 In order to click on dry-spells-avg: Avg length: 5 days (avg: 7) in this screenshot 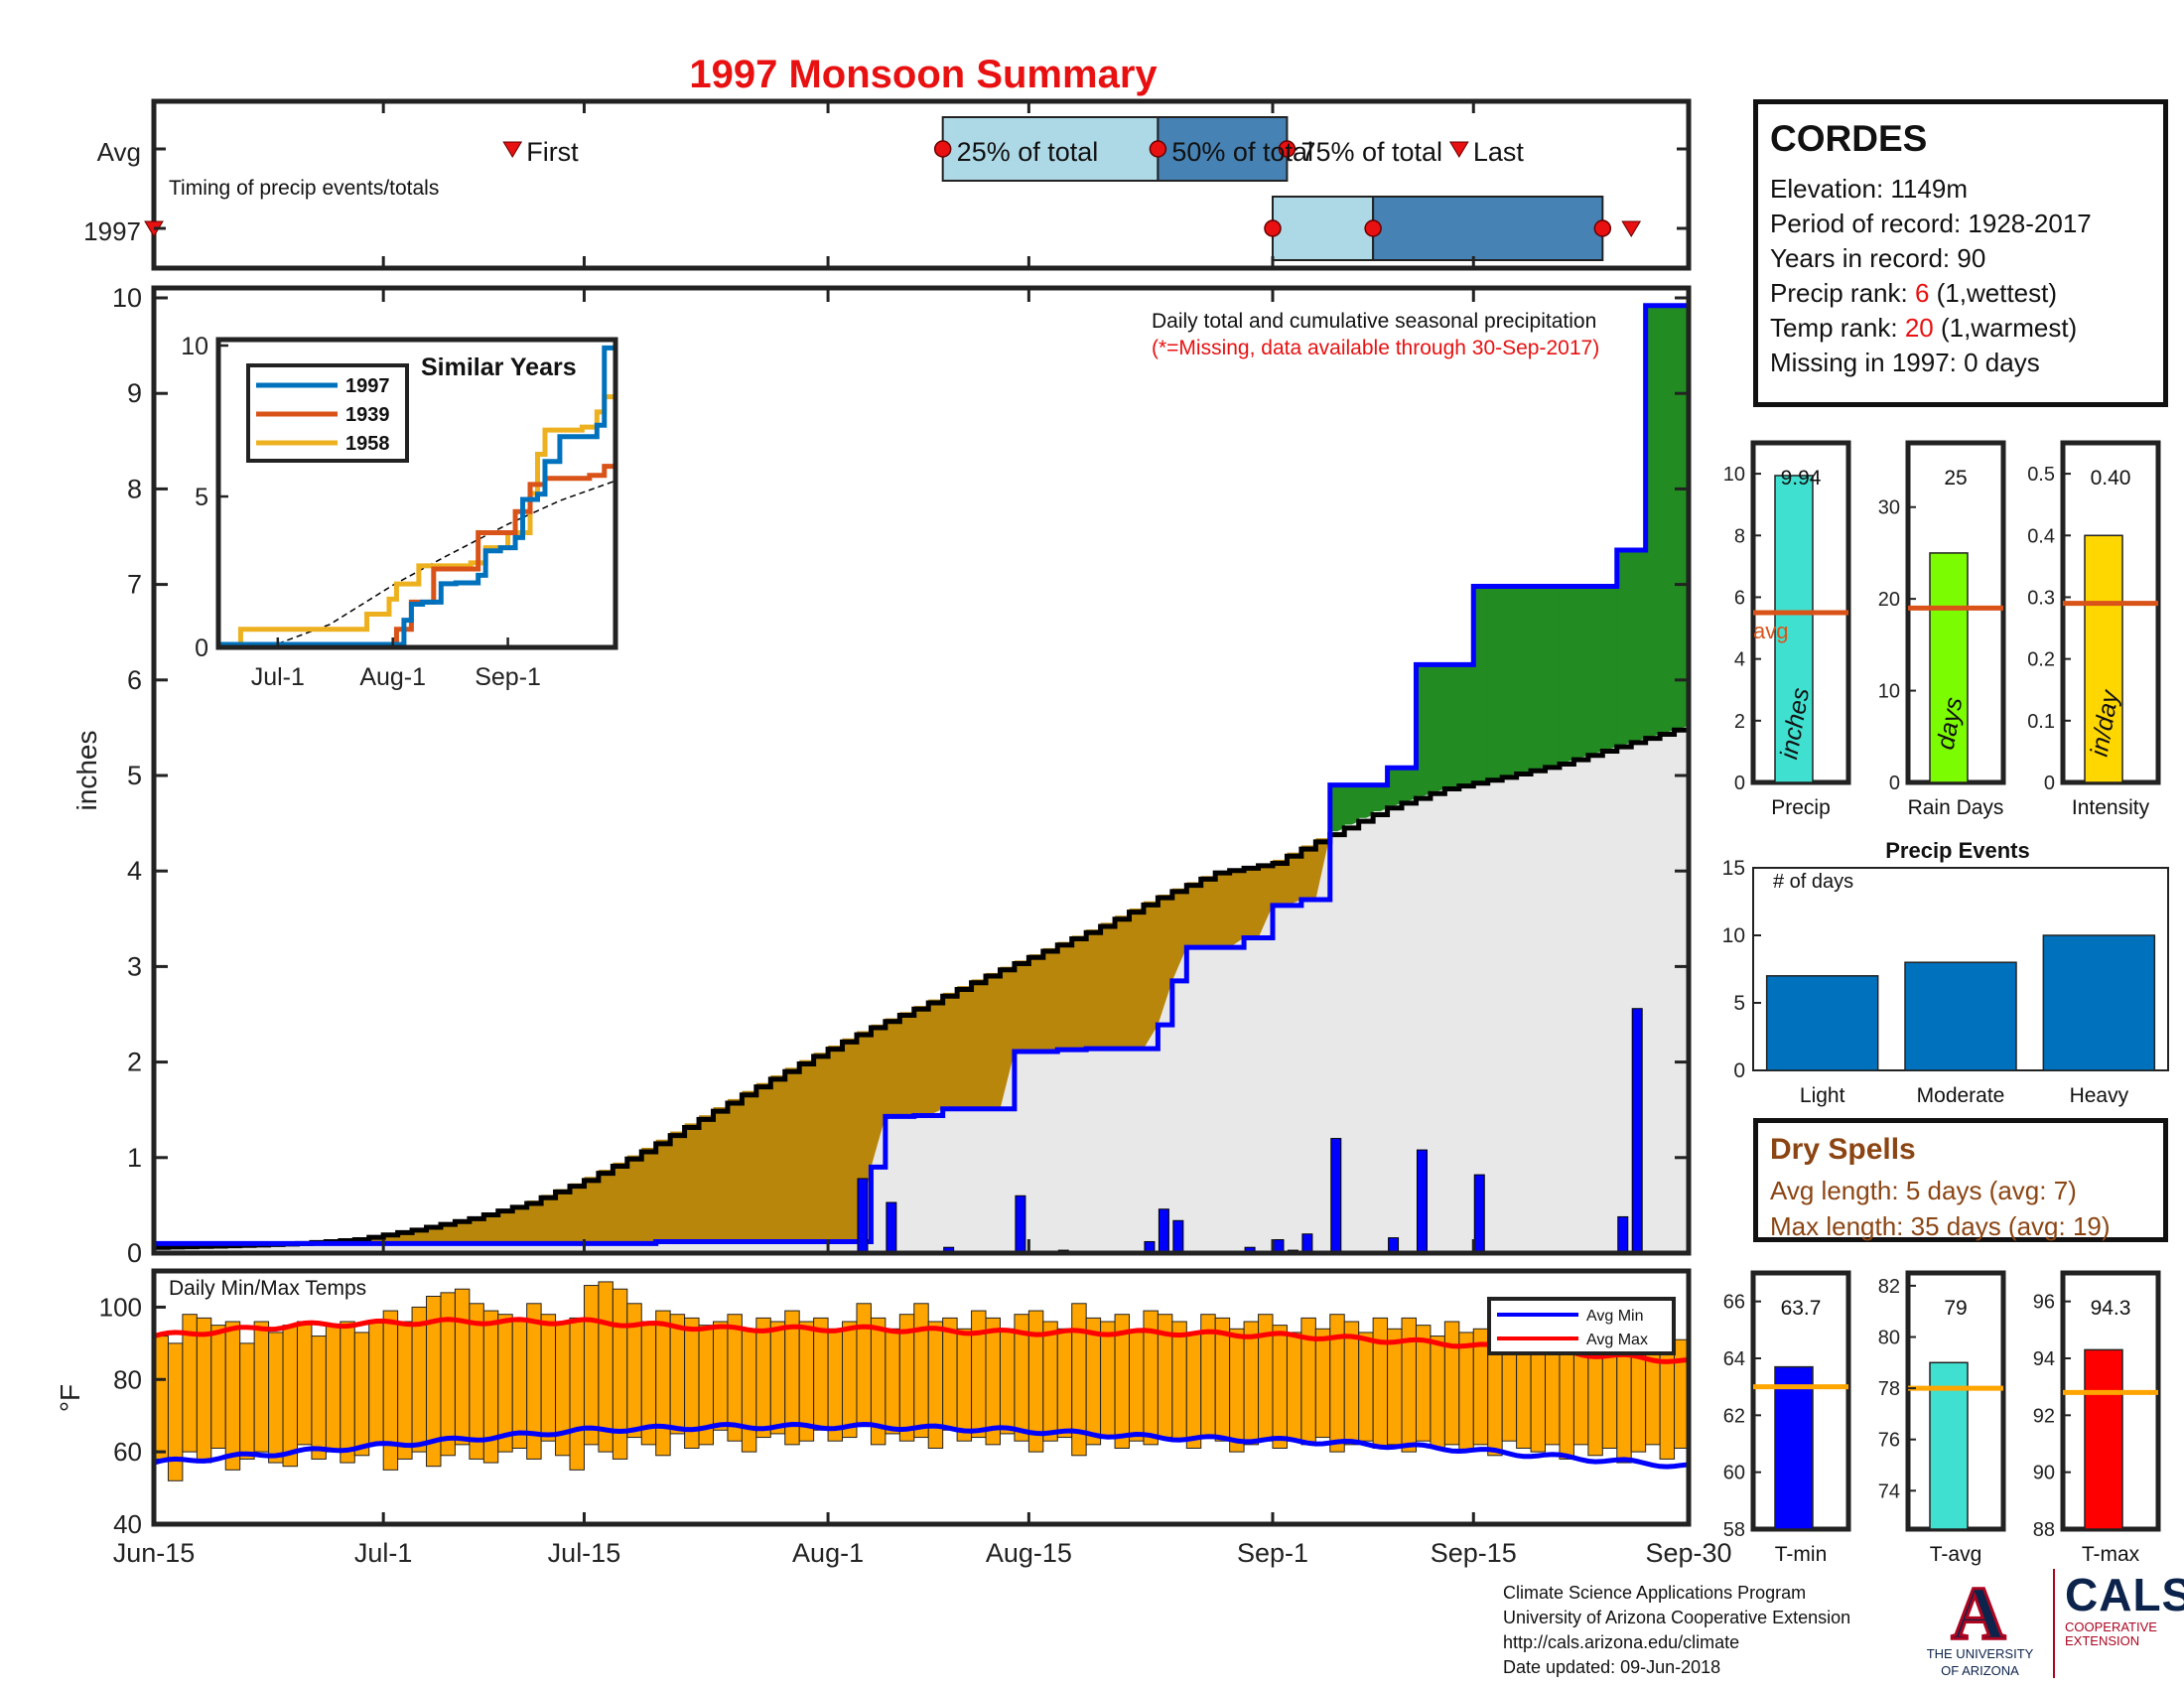, I will do `click(1923, 1190)`.